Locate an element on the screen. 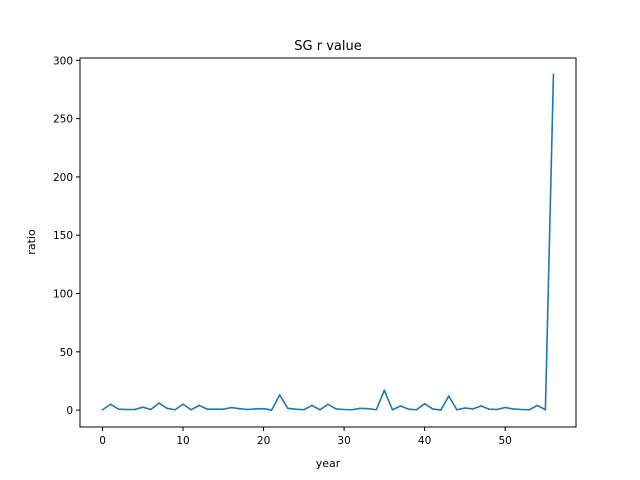  x-tick-label: 10 is located at coordinates (182, 441).